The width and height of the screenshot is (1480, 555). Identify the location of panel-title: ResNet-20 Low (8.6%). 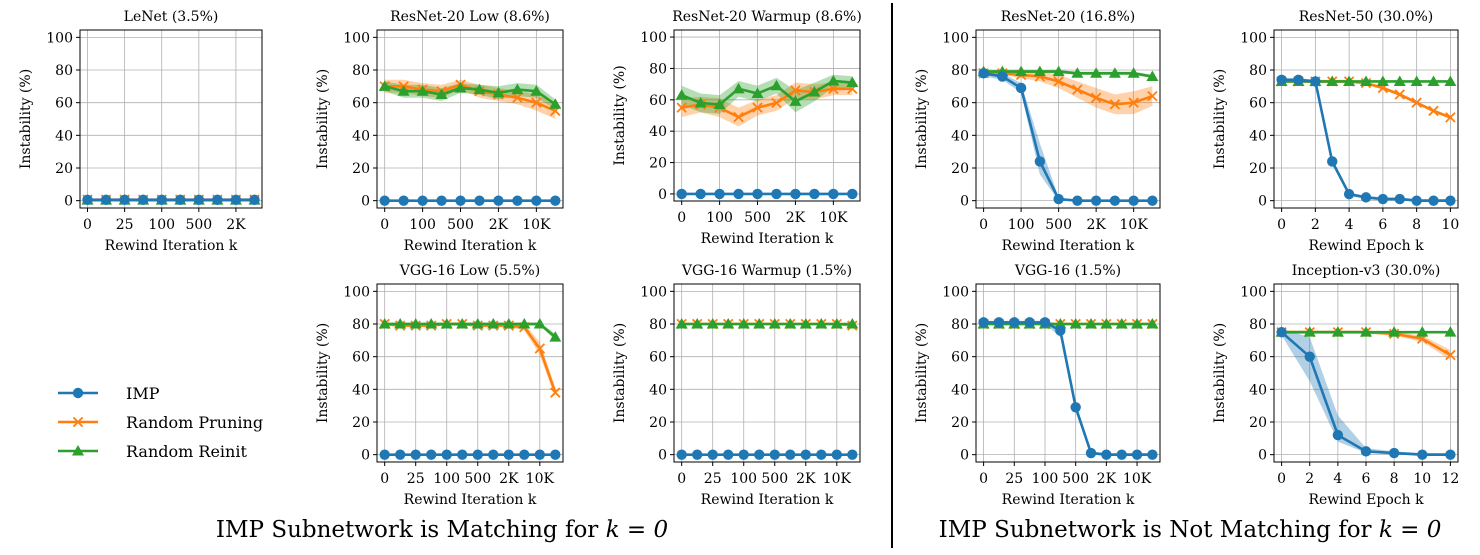
(470, 17).